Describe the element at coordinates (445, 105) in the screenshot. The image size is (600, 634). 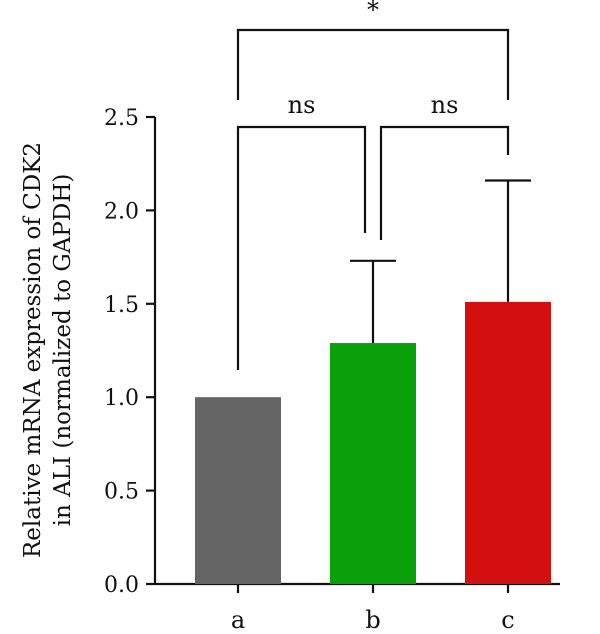
I see `significance-label-1: ns` at that location.